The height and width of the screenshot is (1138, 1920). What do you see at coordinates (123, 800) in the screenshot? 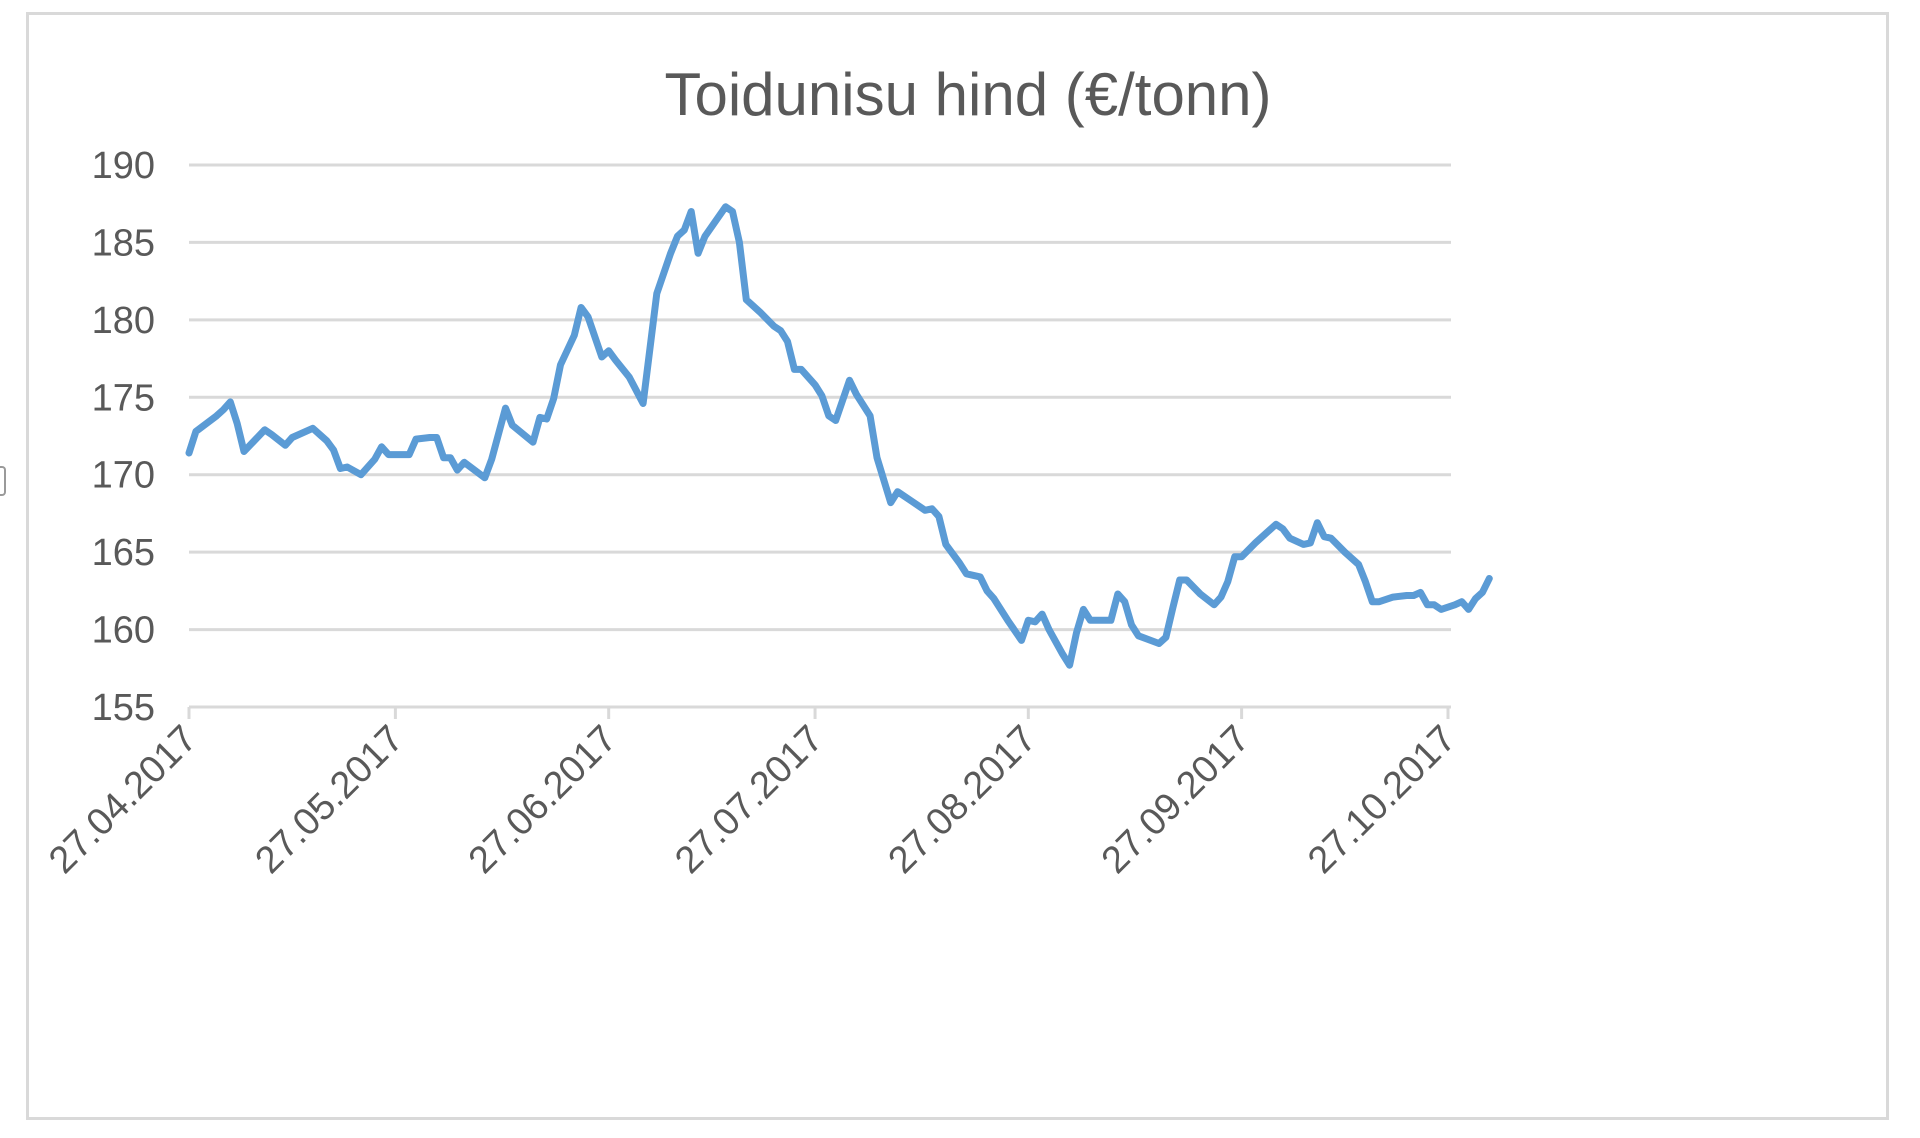
I see `x-tick-label: 27.04.2017` at bounding box center [123, 800].